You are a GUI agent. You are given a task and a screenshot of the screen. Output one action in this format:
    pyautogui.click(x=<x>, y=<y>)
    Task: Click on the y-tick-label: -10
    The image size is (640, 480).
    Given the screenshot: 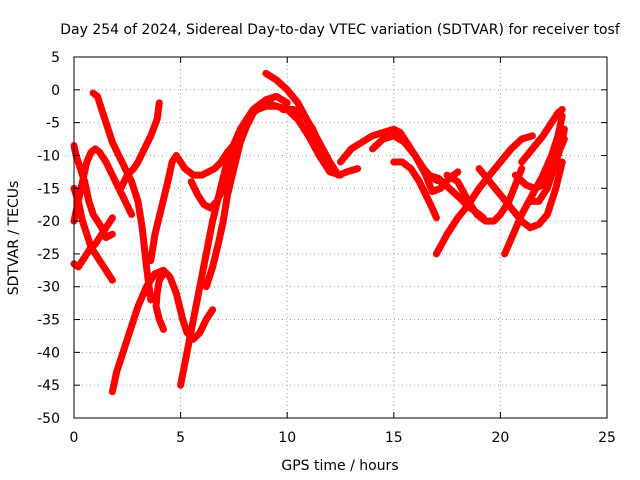 What is the action you would take?
    pyautogui.click(x=48, y=156)
    